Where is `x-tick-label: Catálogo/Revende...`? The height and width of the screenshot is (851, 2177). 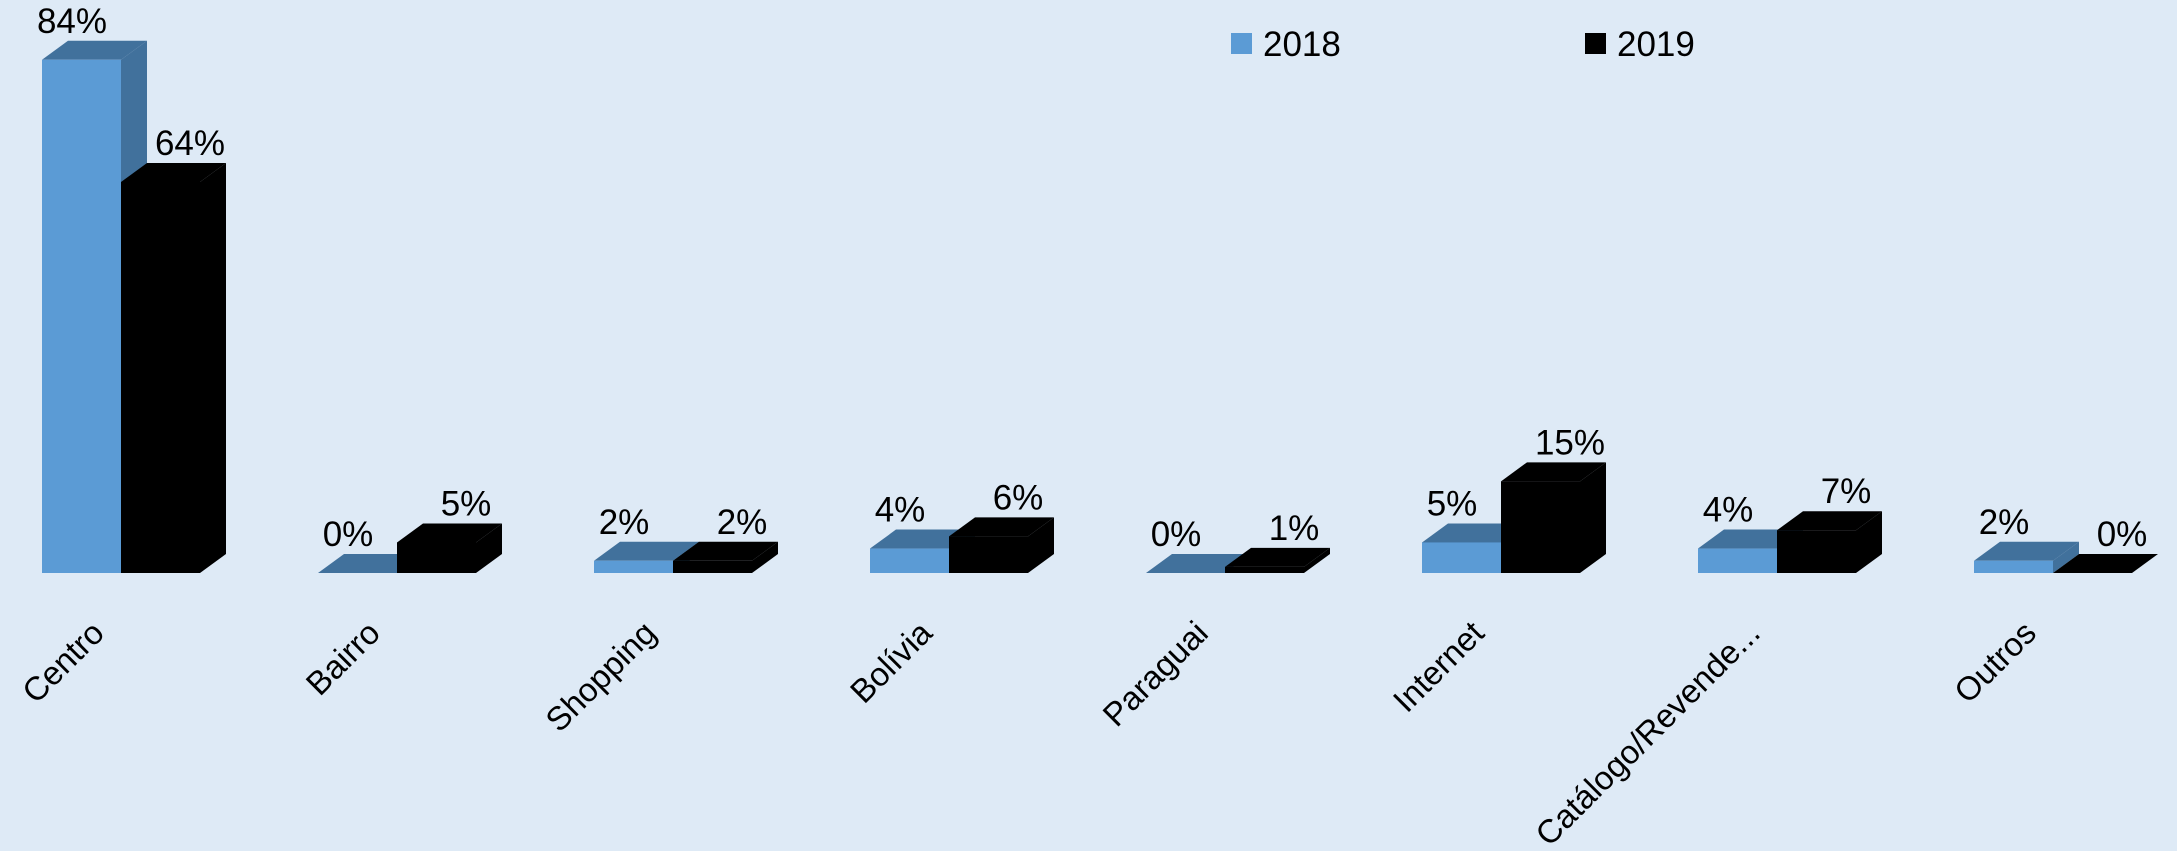 x-tick-label: Catálogo/Revende... is located at coordinates (1647, 732).